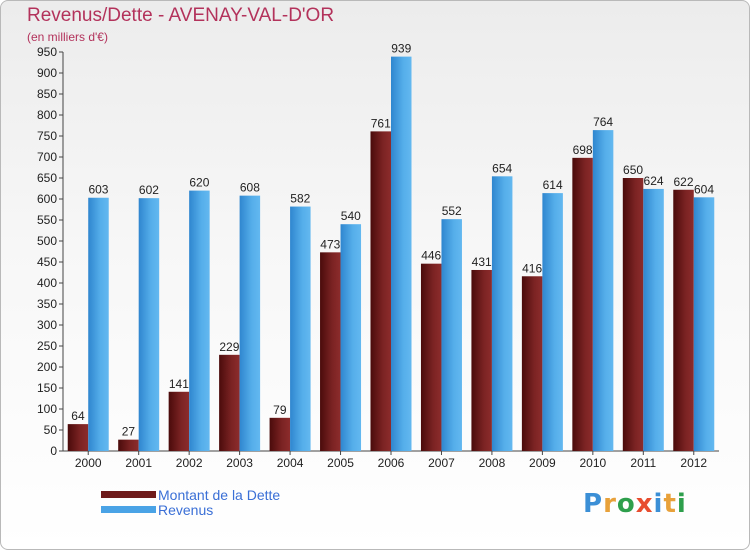 The width and height of the screenshot is (750, 550). I want to click on y-tick-label: 750, so click(47, 136).